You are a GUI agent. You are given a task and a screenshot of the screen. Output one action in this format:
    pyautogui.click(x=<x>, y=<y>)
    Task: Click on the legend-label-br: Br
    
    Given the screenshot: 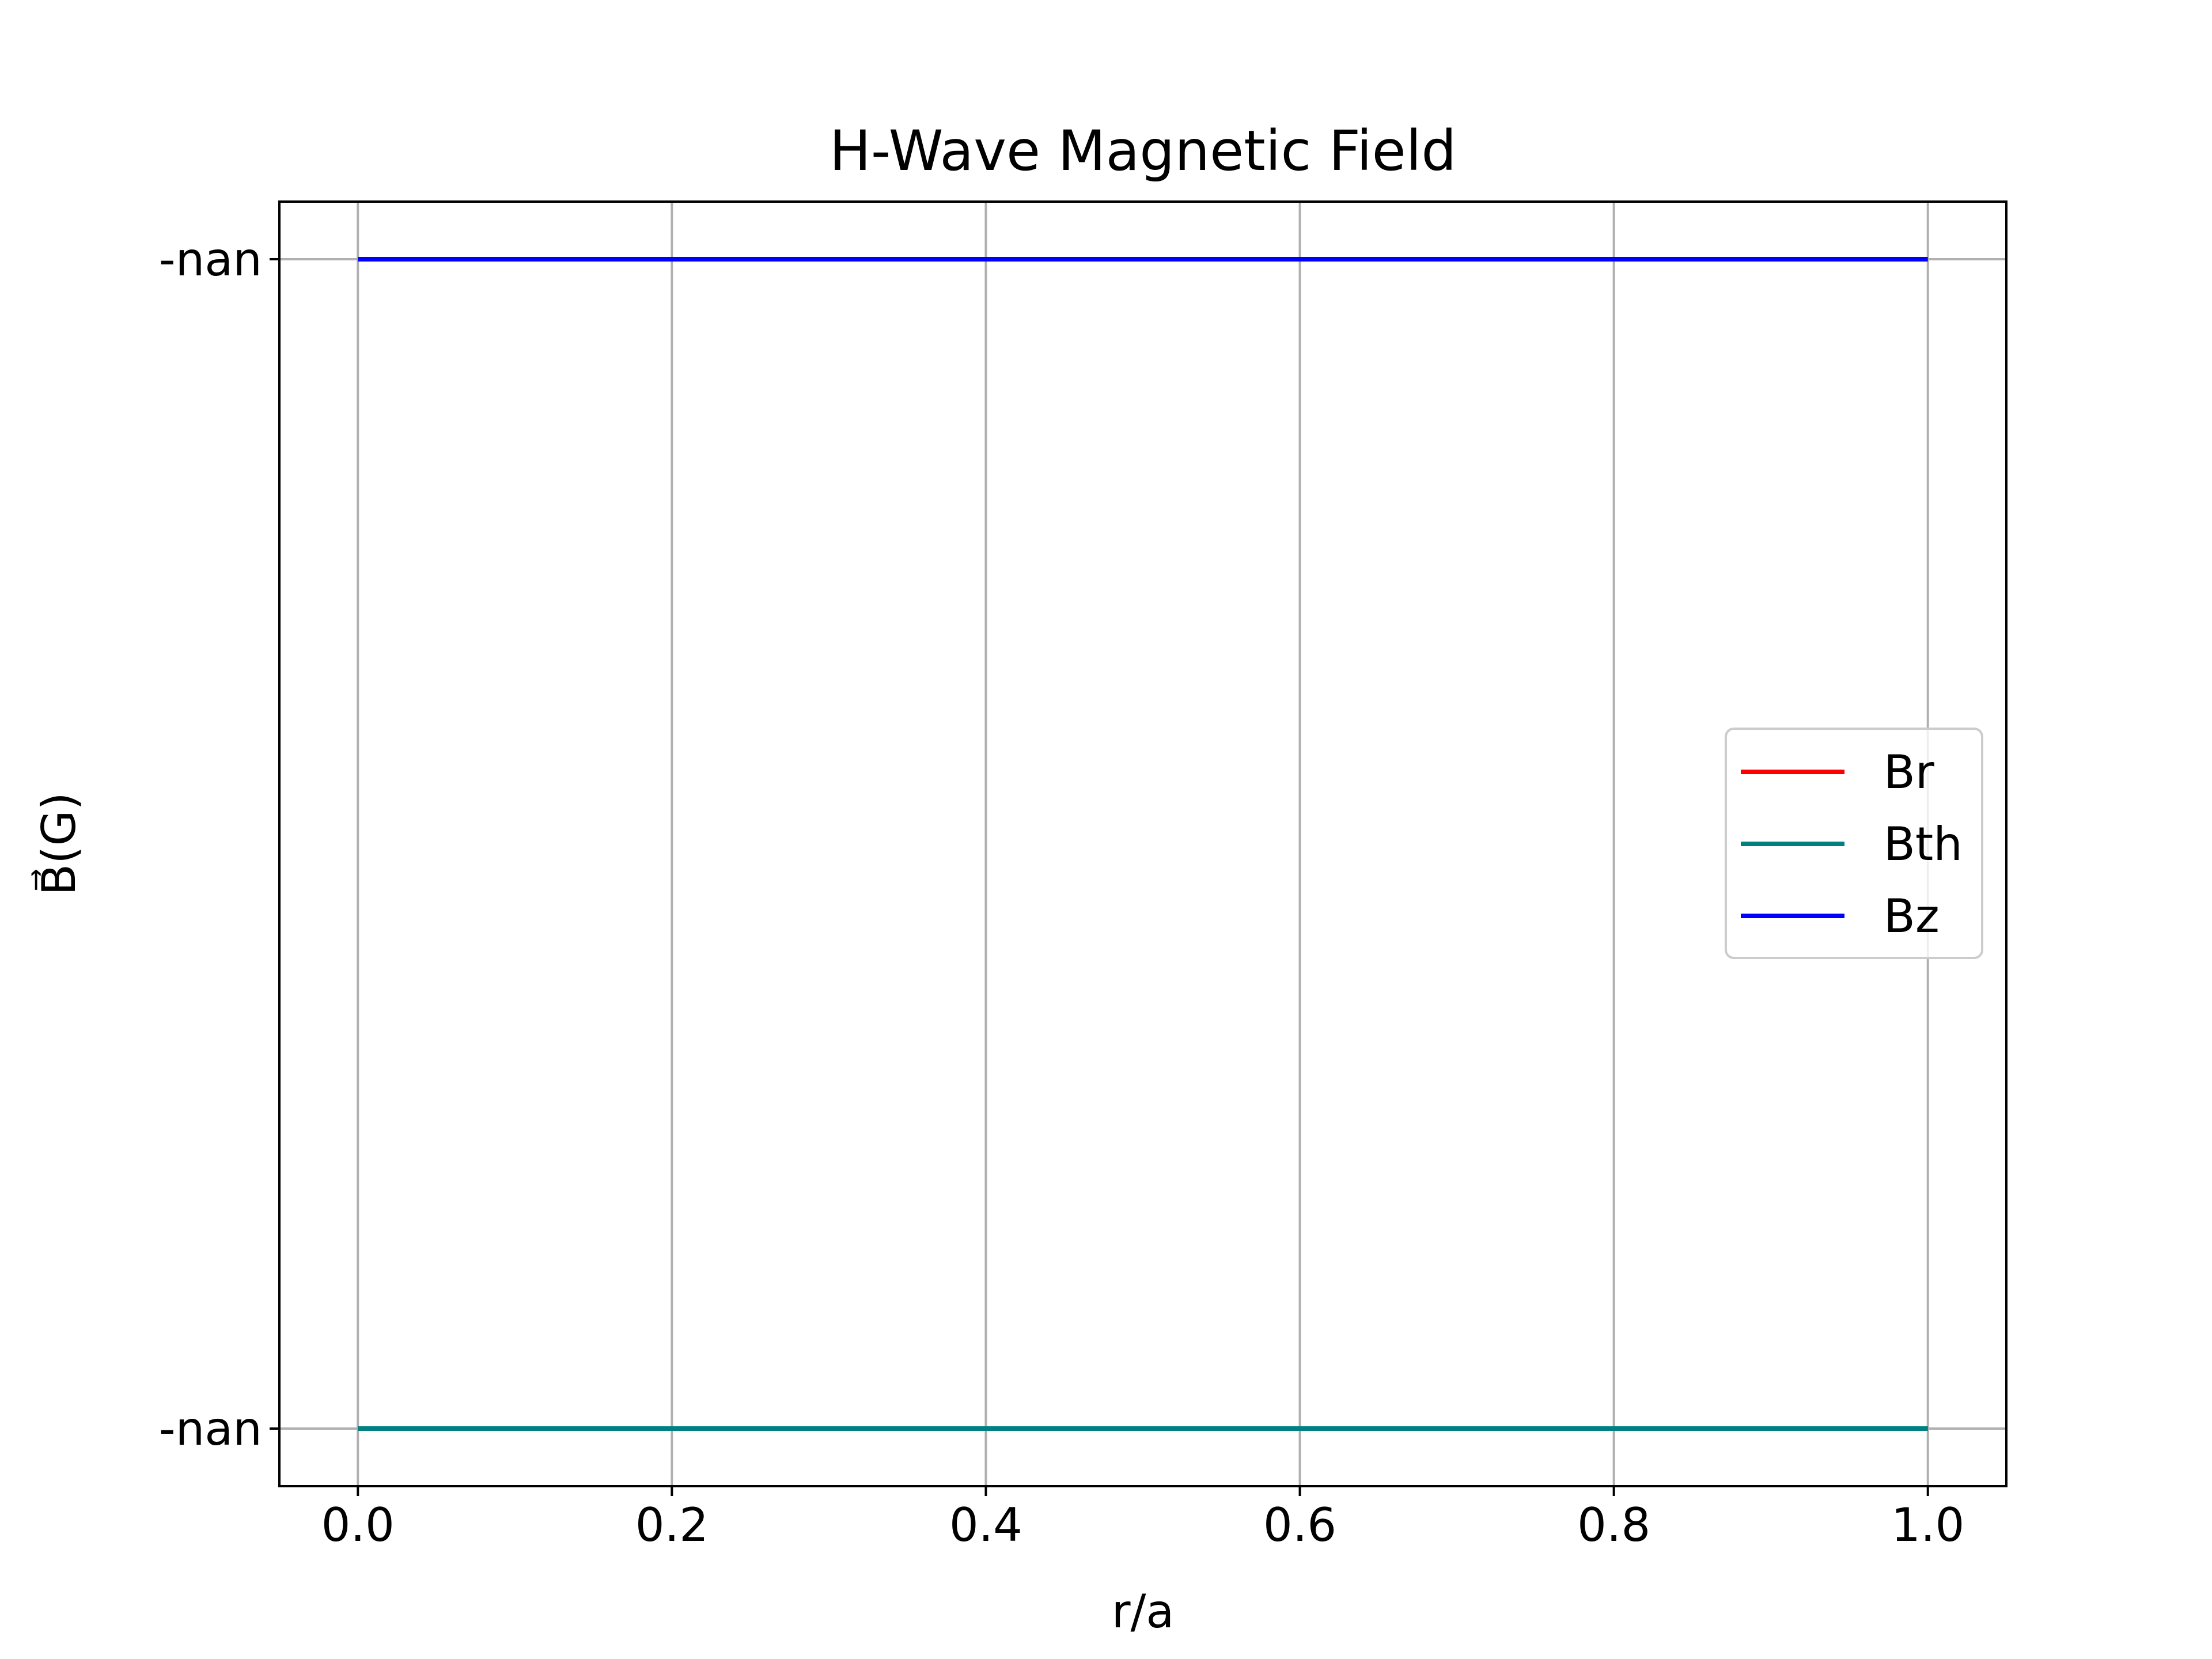 What is the action you would take?
    pyautogui.click(x=1909, y=772)
    